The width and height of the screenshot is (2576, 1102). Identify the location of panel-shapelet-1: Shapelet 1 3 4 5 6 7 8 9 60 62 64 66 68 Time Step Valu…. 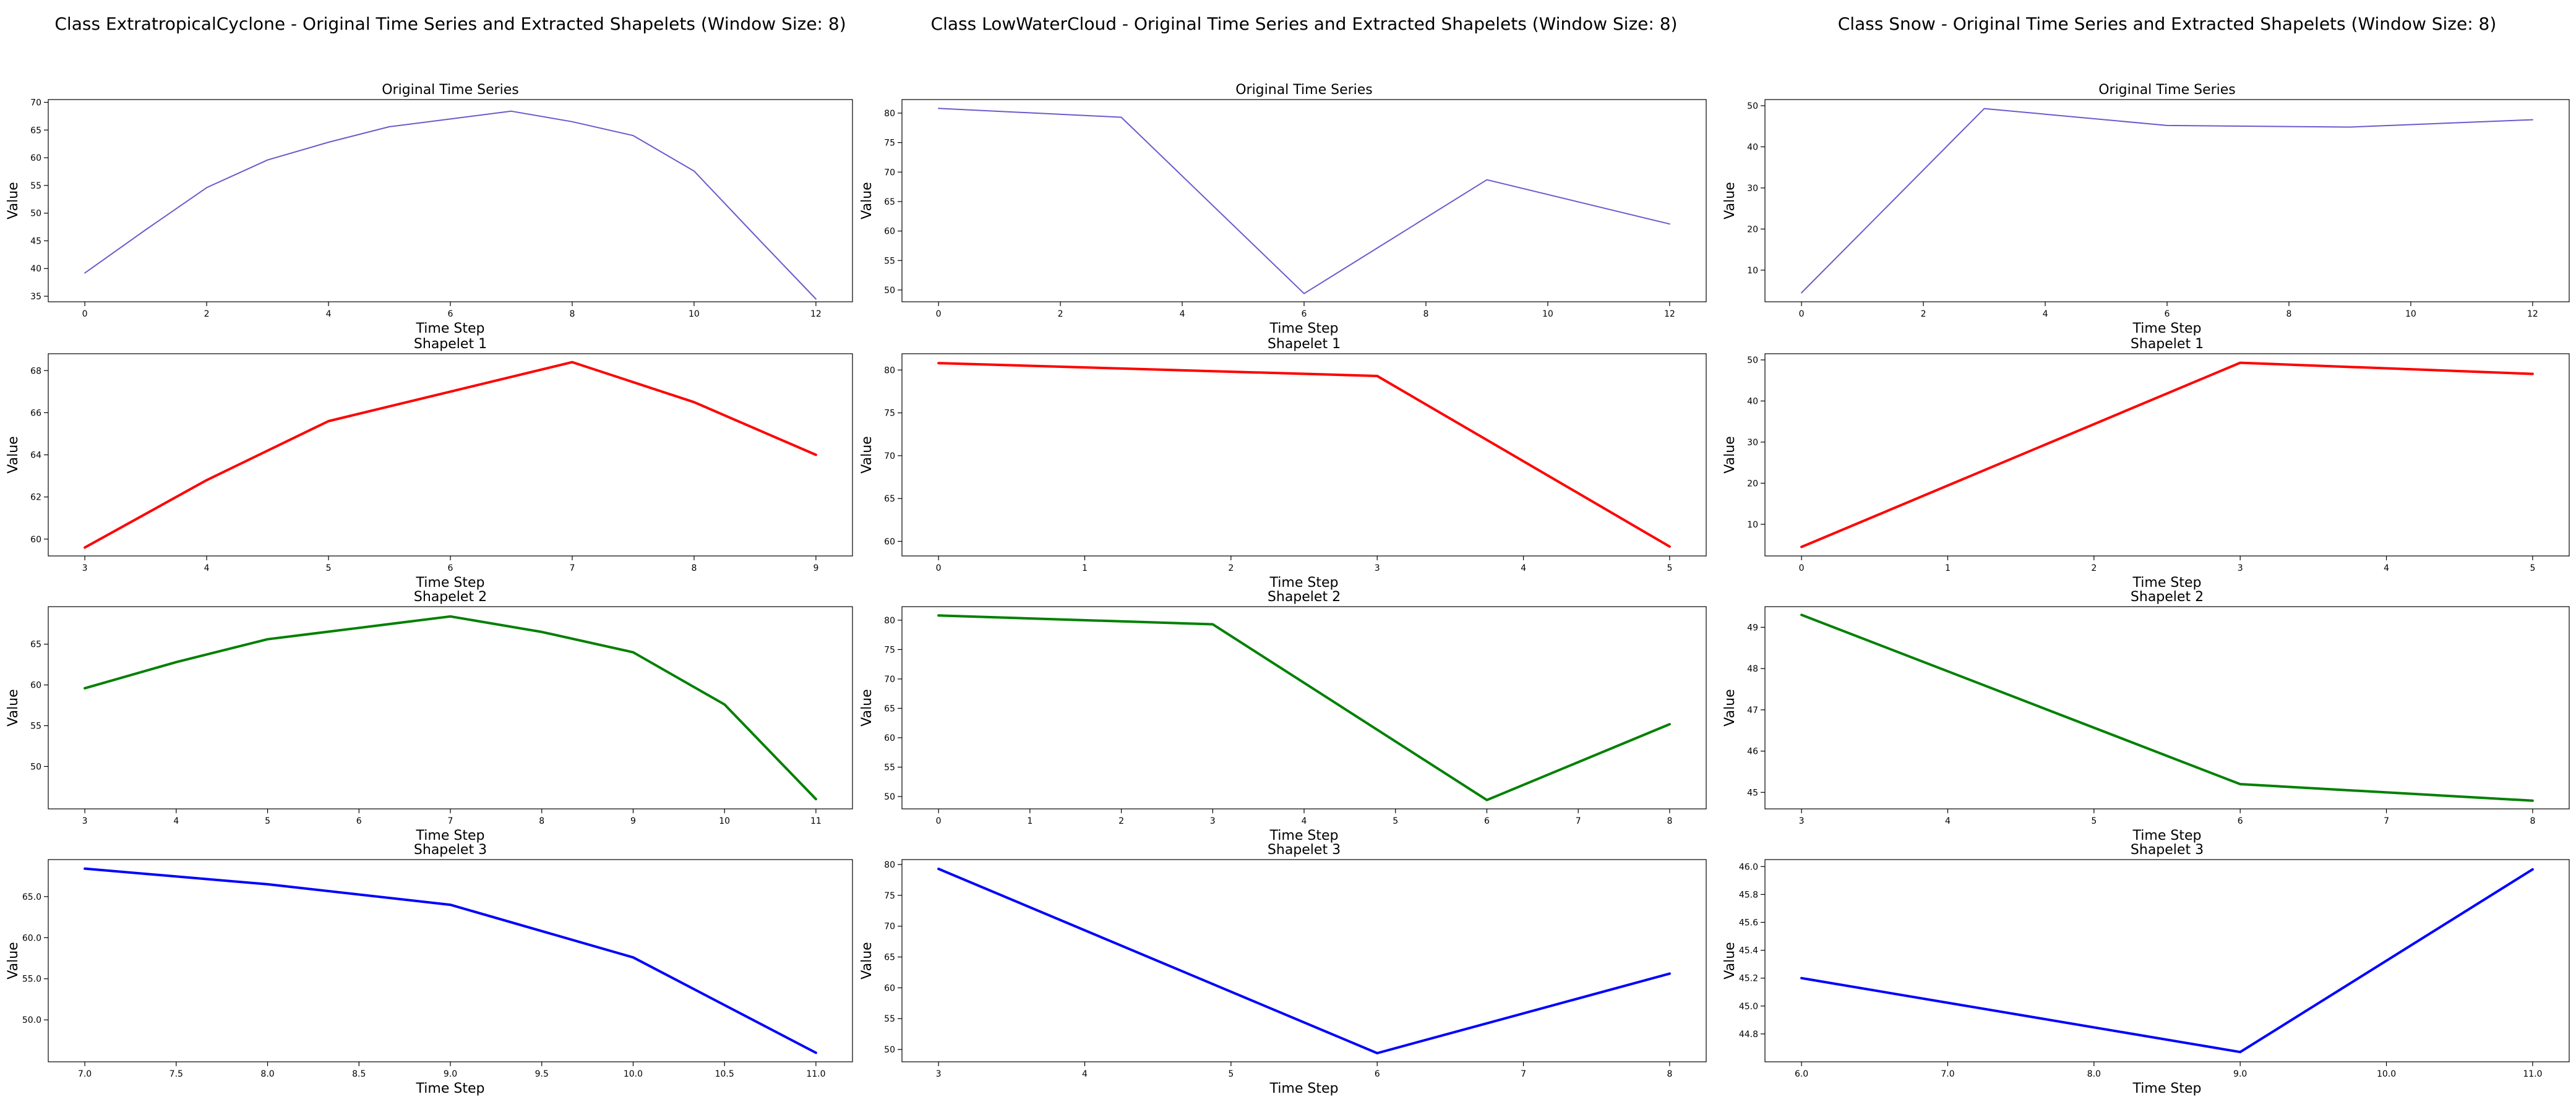
(430, 463).